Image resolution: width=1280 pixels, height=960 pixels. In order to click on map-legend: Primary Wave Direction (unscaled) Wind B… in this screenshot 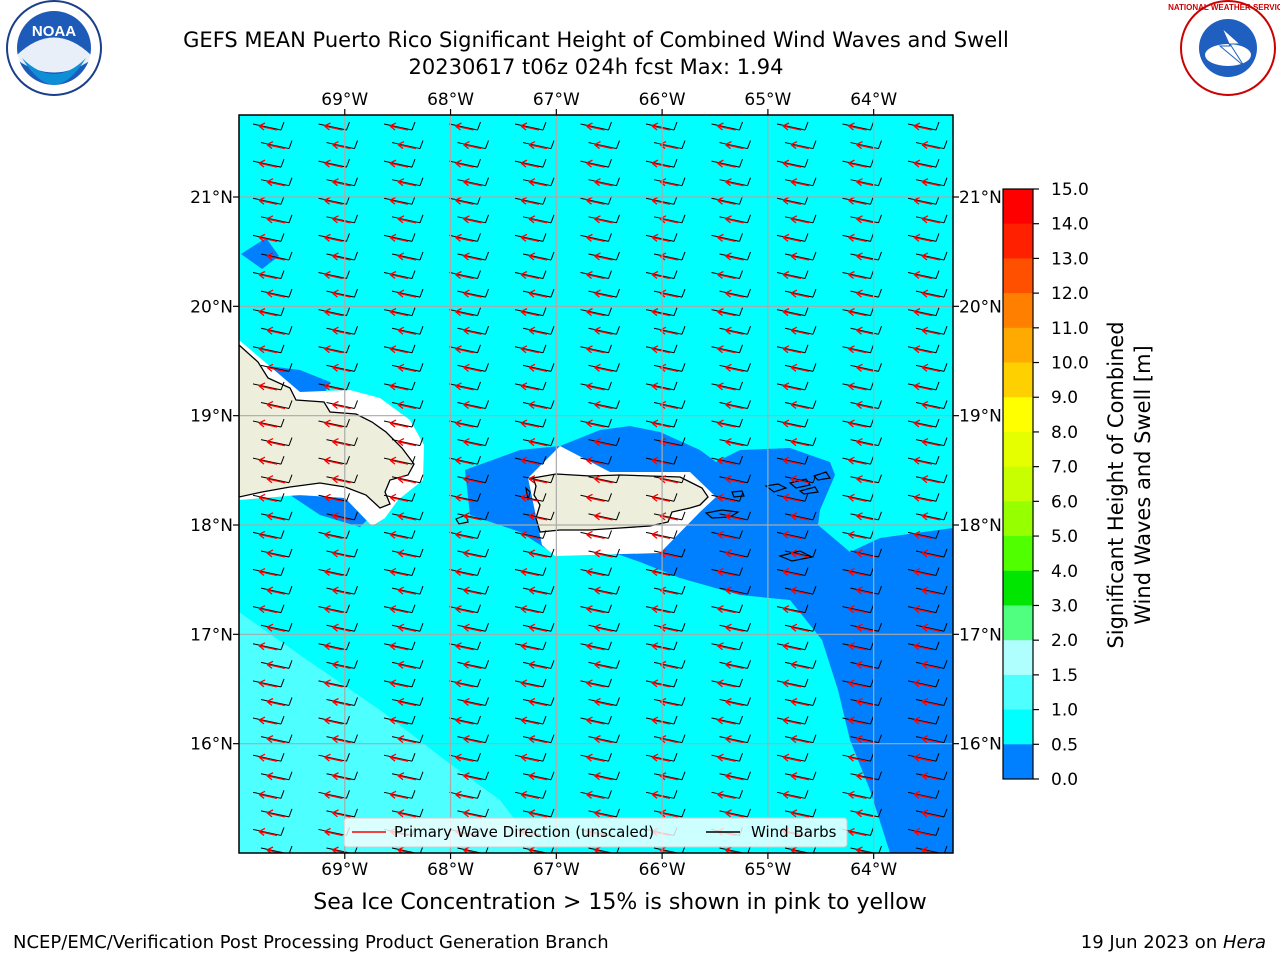, I will do `click(595, 832)`.